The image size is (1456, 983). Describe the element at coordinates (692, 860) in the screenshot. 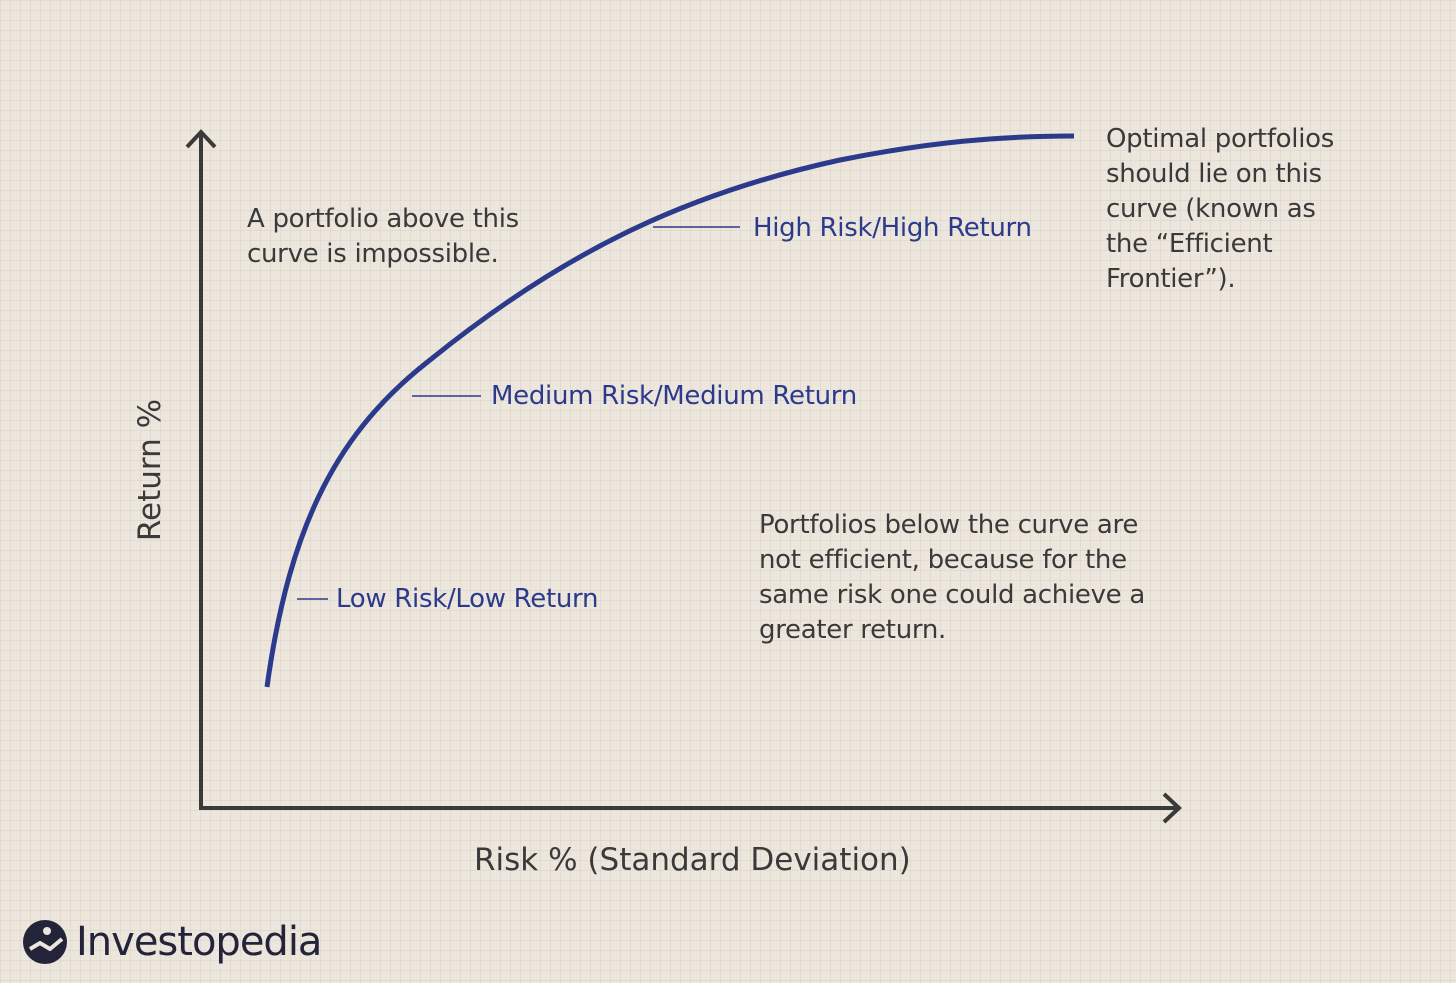

I see `x-axis-label: Risk % (Standard Deviation)` at that location.